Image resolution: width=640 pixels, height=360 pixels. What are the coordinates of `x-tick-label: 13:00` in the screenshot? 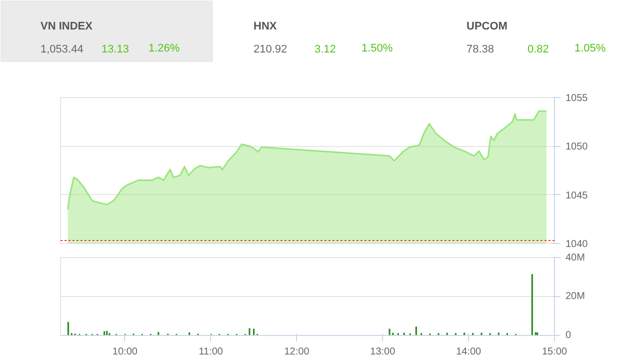 It's located at (383, 352).